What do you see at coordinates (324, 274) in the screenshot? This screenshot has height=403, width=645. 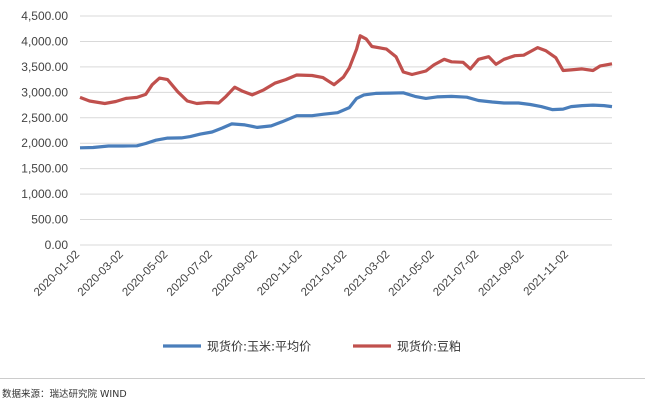 I see `x-tick-label: 2021-01-02` at bounding box center [324, 274].